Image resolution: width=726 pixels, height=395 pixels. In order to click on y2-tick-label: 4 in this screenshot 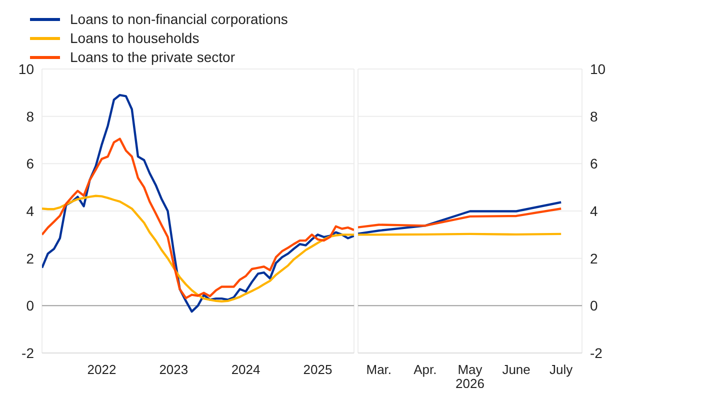, I will do `click(594, 210)`.